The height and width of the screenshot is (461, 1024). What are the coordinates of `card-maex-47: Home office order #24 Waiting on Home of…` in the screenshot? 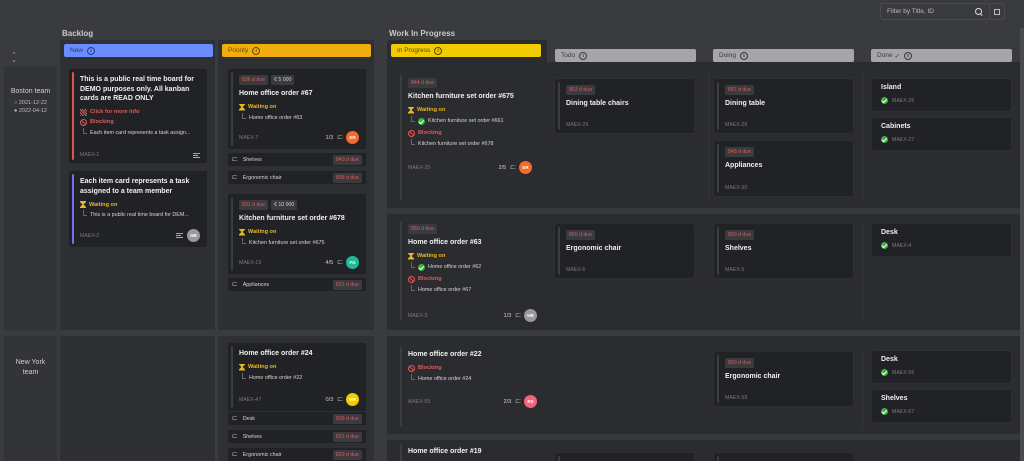 It's located at (297, 377).